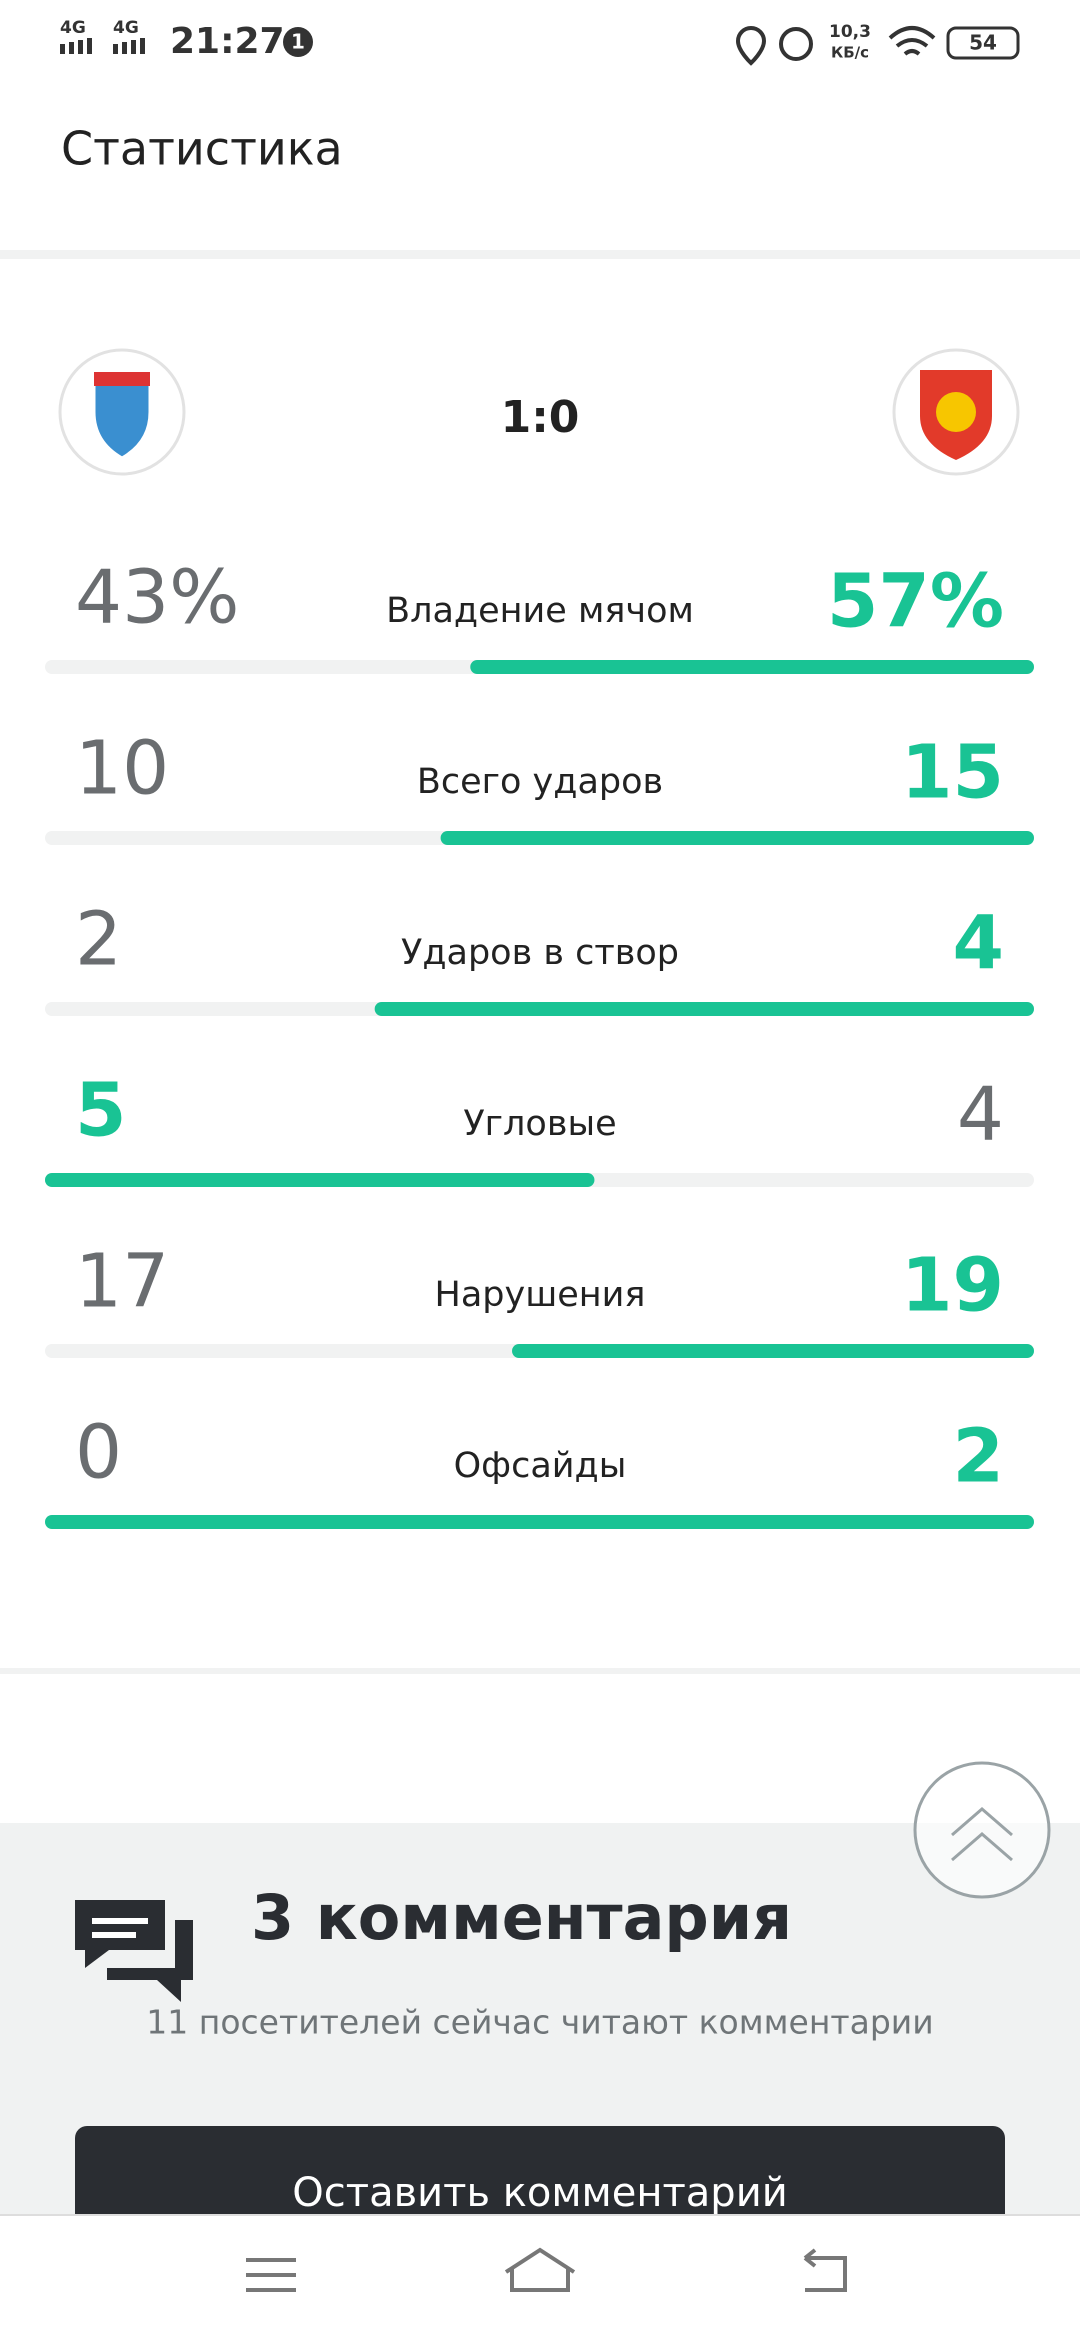  Describe the element at coordinates (982, 1834) in the screenshot. I see `scroll-top-icon` at that location.